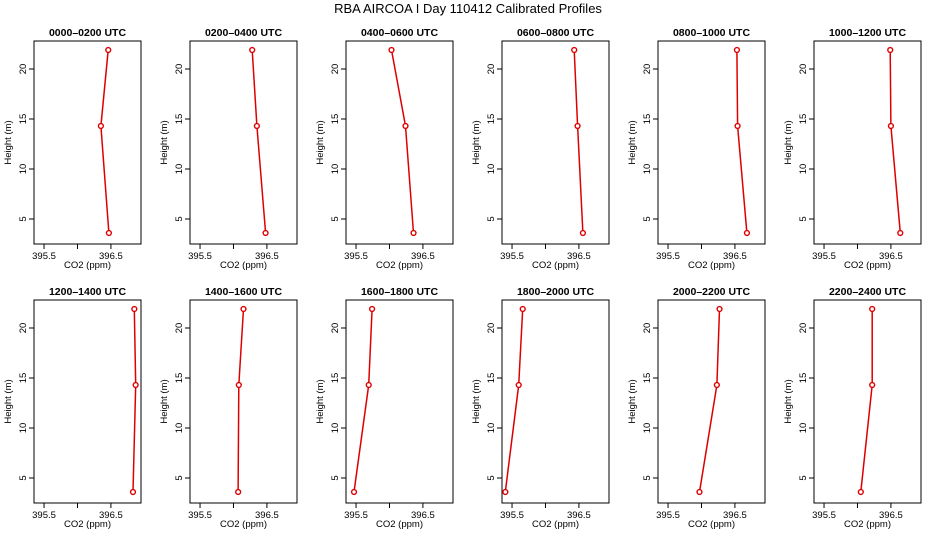 This screenshot has height=545, width=936. Describe the element at coordinates (87, 33) in the screenshot. I see `panel-title: 0000–0200 UTC` at that location.